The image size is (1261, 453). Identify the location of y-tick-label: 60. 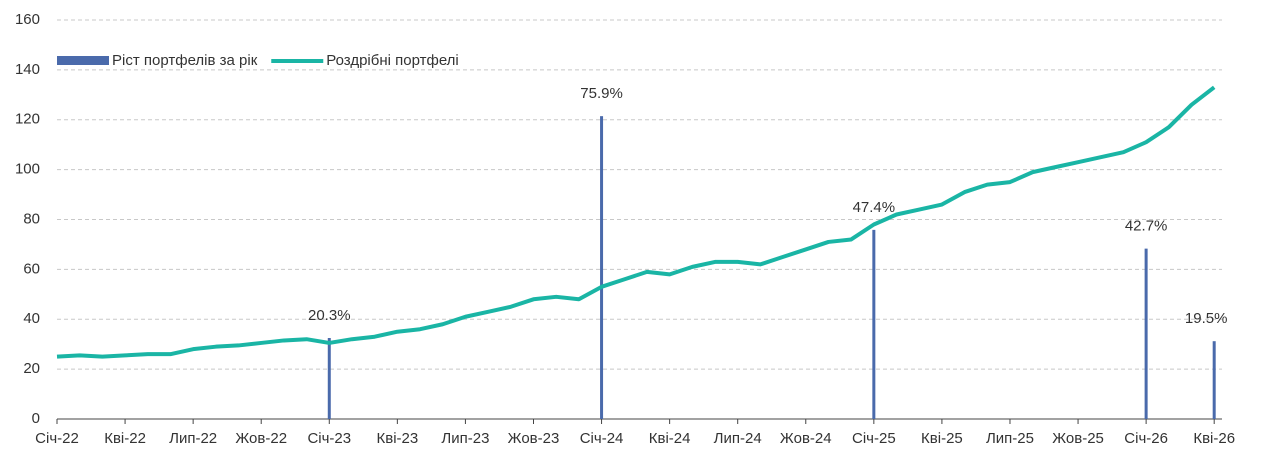
(31, 268).